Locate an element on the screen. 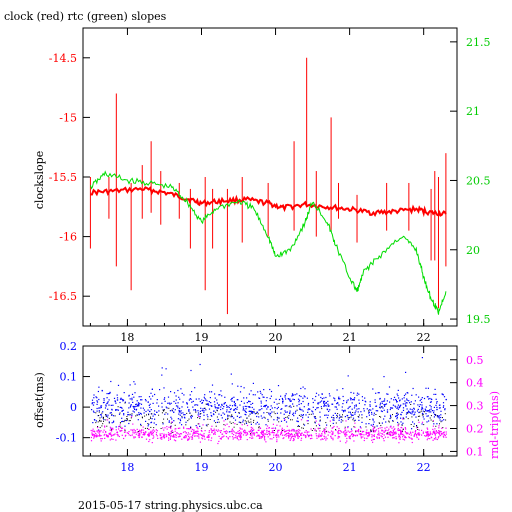 The height and width of the screenshot is (512, 512). top-chart-title: clock (red) rtc (green) slopes is located at coordinates (85, 16).